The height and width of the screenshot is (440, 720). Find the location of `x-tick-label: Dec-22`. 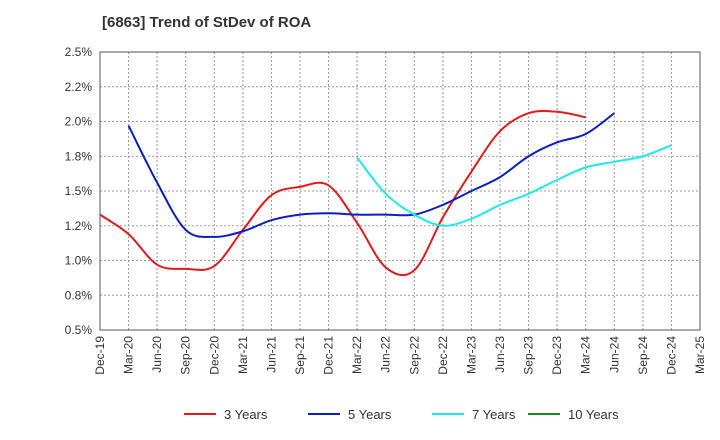

x-tick-label: Dec-22 is located at coordinates (443, 355).